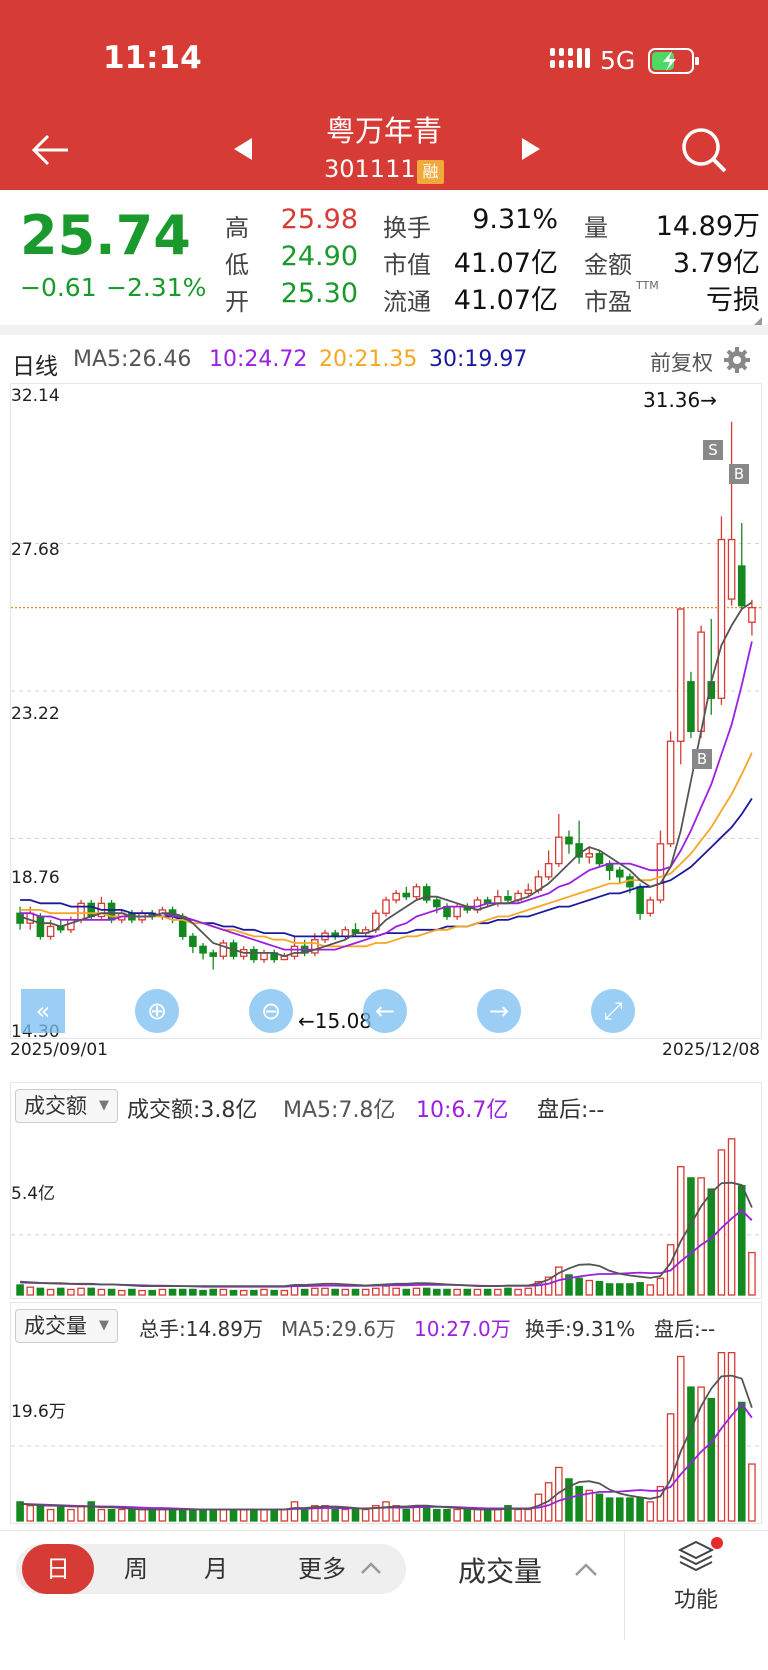 This screenshot has height=1670, width=768. I want to click on period-label: 日线, so click(35, 367).